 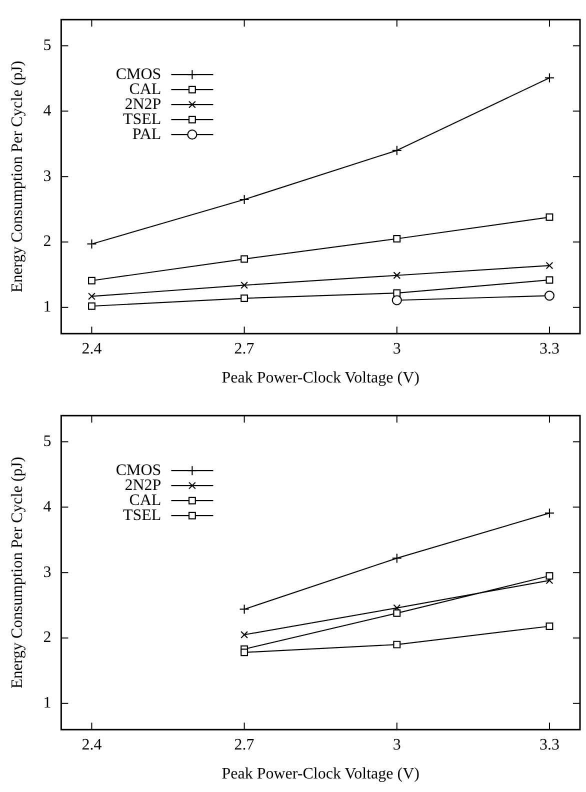 I want to click on legend-label: PAL, so click(x=147, y=134).